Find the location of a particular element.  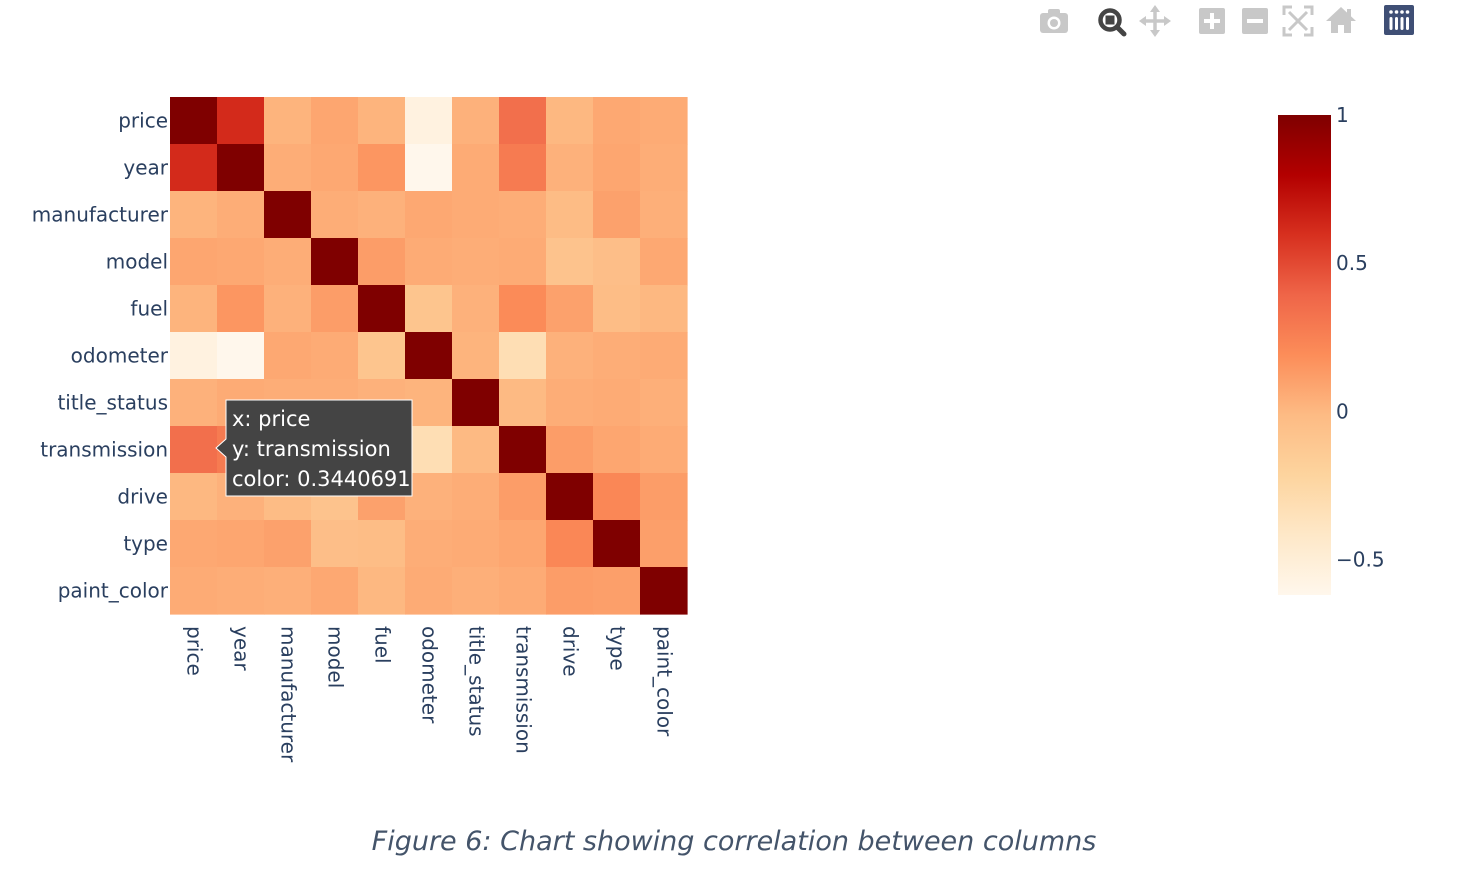

heatmap-cell-paint_color-drive is located at coordinates (570, 591).